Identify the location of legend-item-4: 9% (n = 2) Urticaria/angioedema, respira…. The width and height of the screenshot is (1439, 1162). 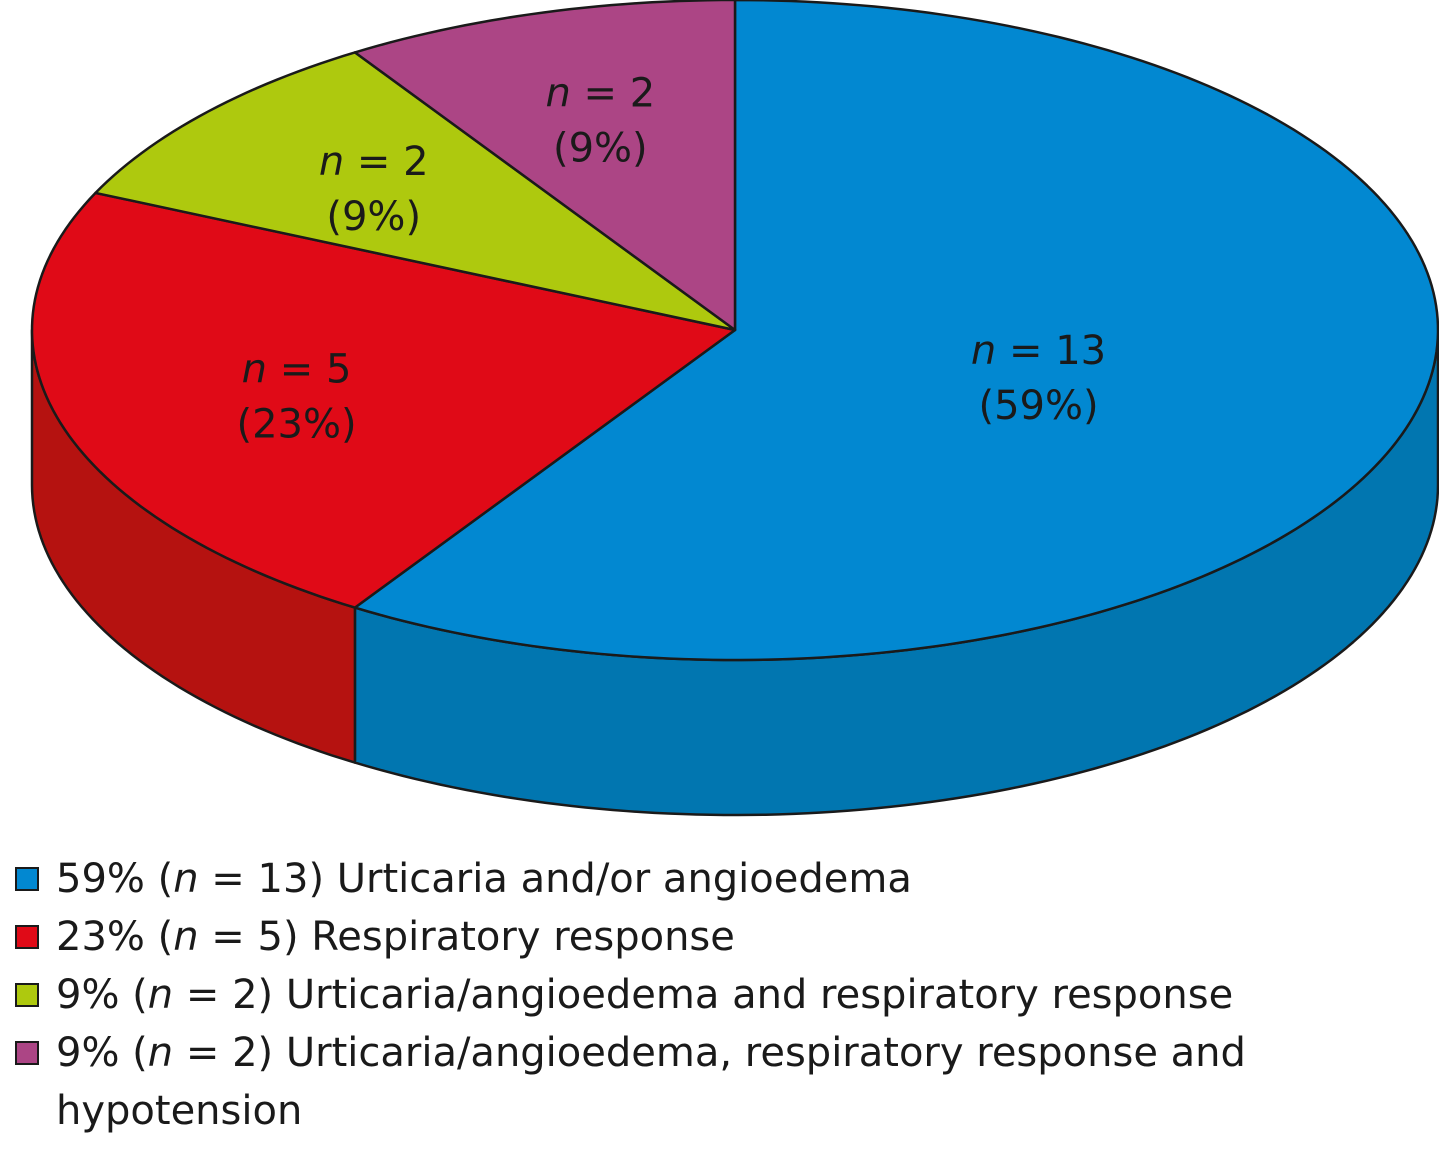
(722, 1082).